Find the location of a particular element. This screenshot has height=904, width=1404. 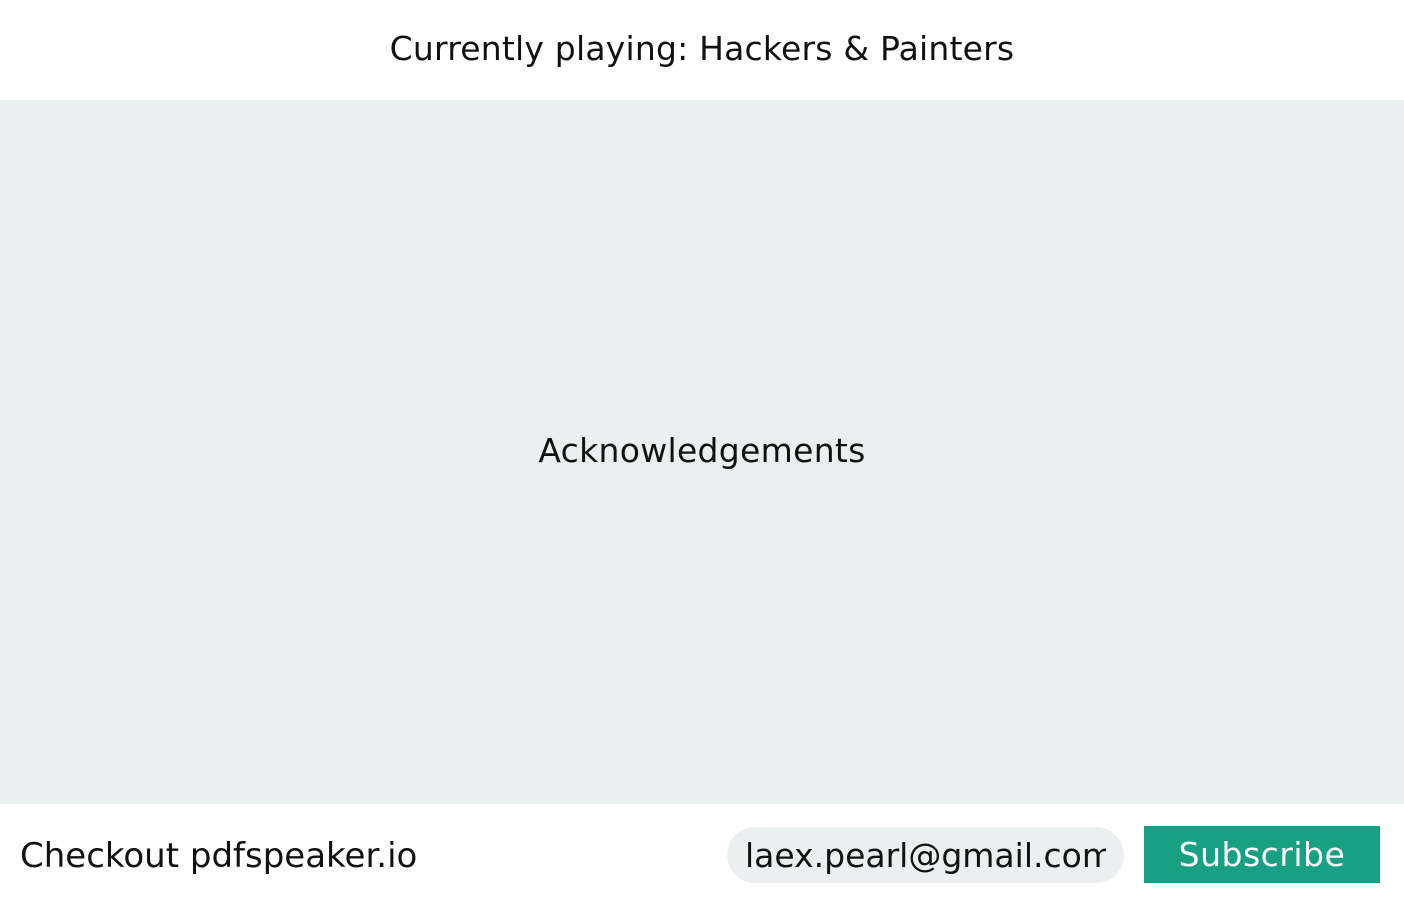

promo-link: Checkout pdfspeaker.io is located at coordinates (219, 856).